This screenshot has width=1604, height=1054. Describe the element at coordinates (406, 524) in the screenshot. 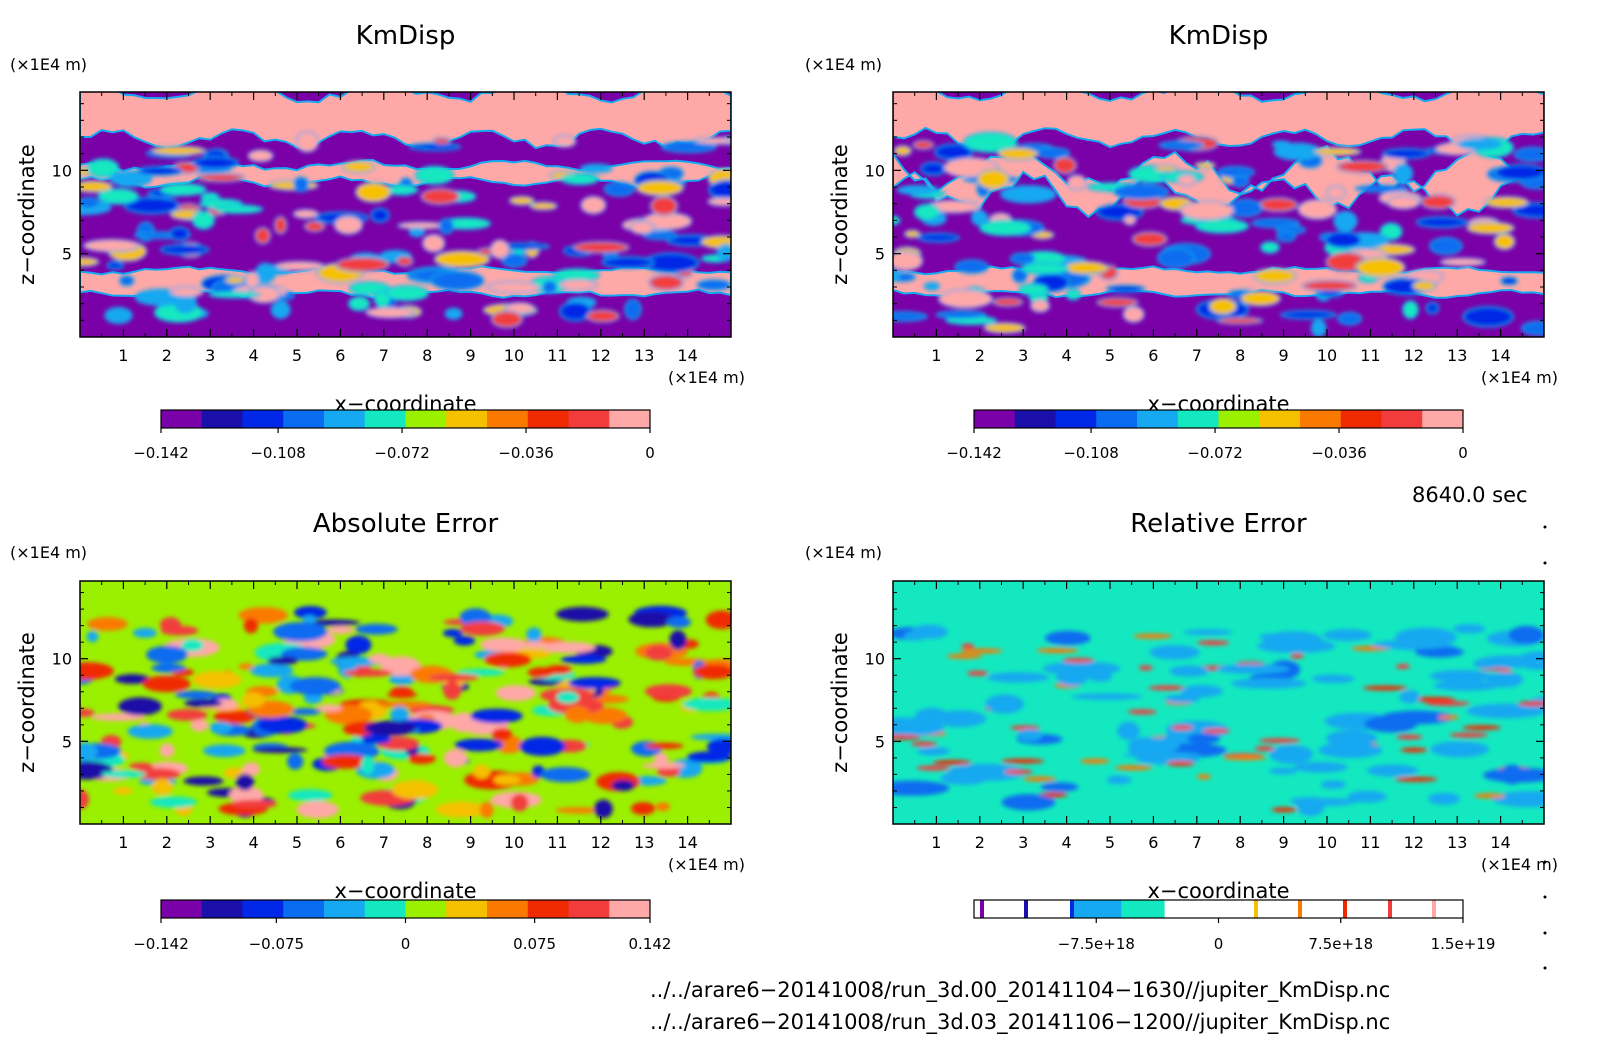

I see `chart-title: Absolute Error` at that location.